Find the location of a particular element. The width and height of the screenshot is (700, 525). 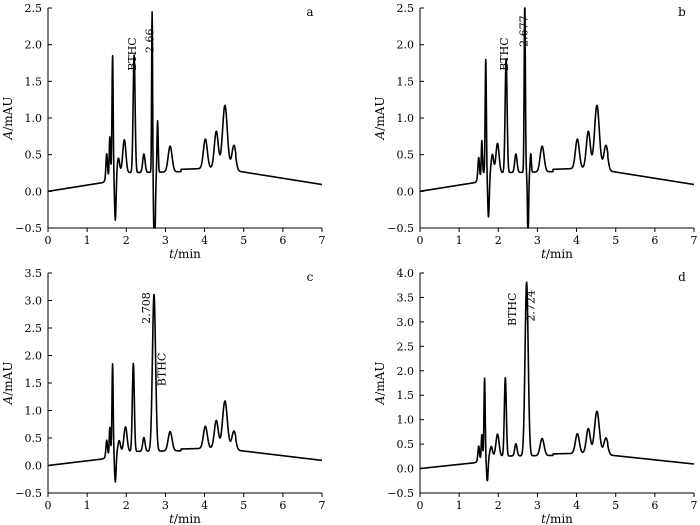

panel-letter: b is located at coordinates (682, 12).